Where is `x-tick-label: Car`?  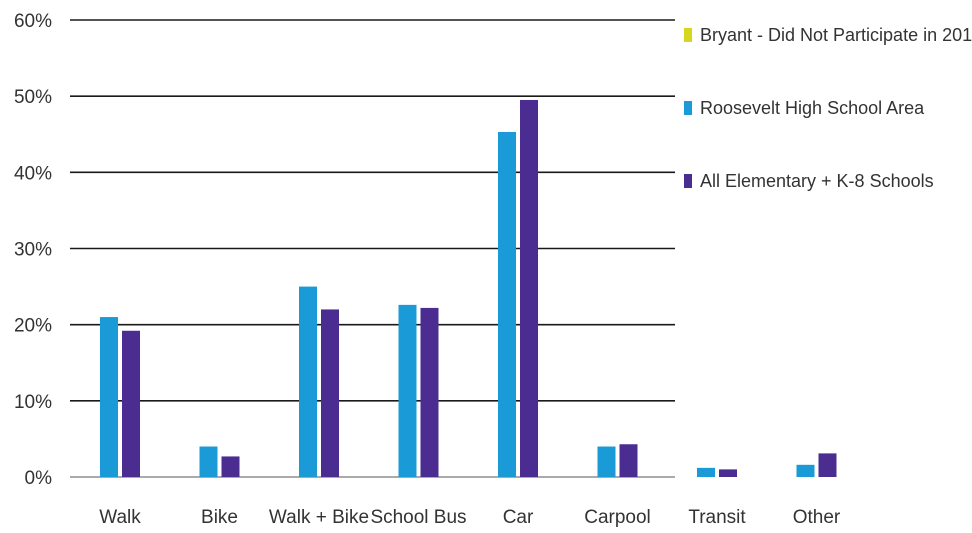
x-tick-label: Car is located at coordinates (518, 517).